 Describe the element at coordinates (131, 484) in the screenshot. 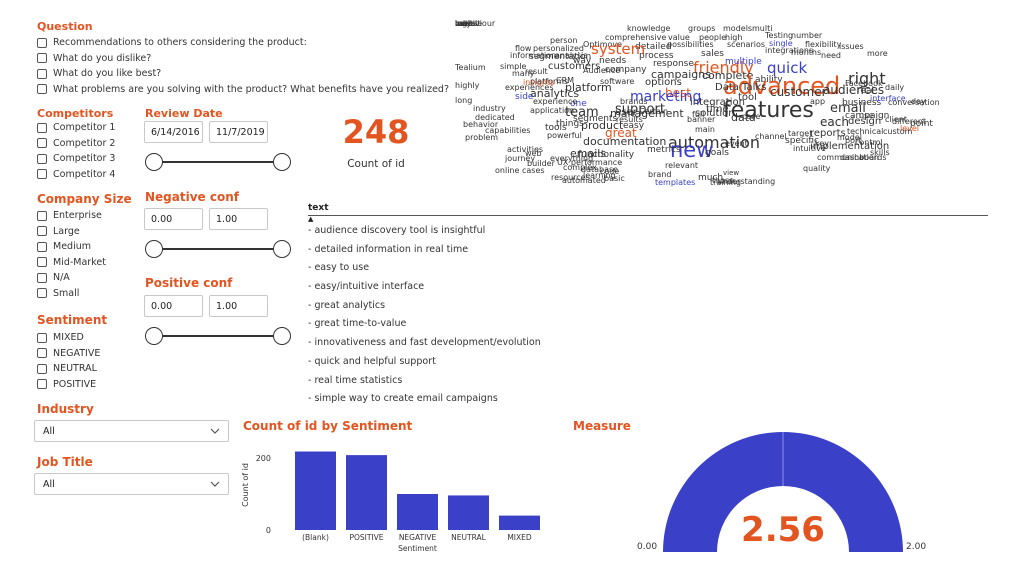

I see `job-title-dropdown: All` at that location.